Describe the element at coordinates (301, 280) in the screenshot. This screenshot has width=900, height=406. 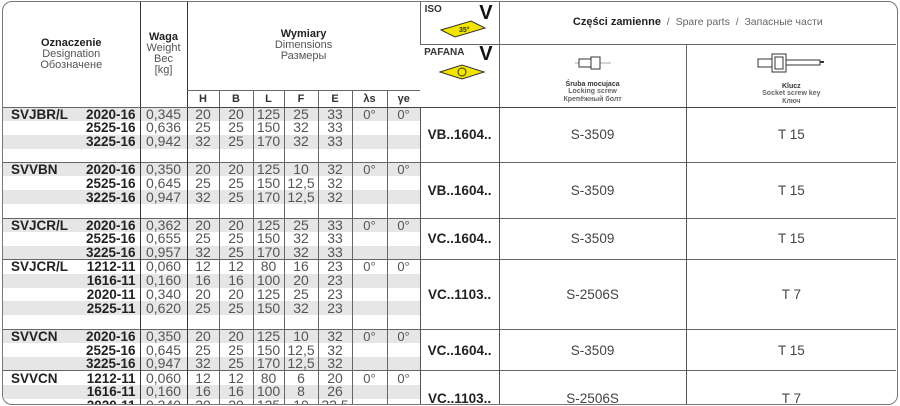
I see `dim-f: 20` at that location.